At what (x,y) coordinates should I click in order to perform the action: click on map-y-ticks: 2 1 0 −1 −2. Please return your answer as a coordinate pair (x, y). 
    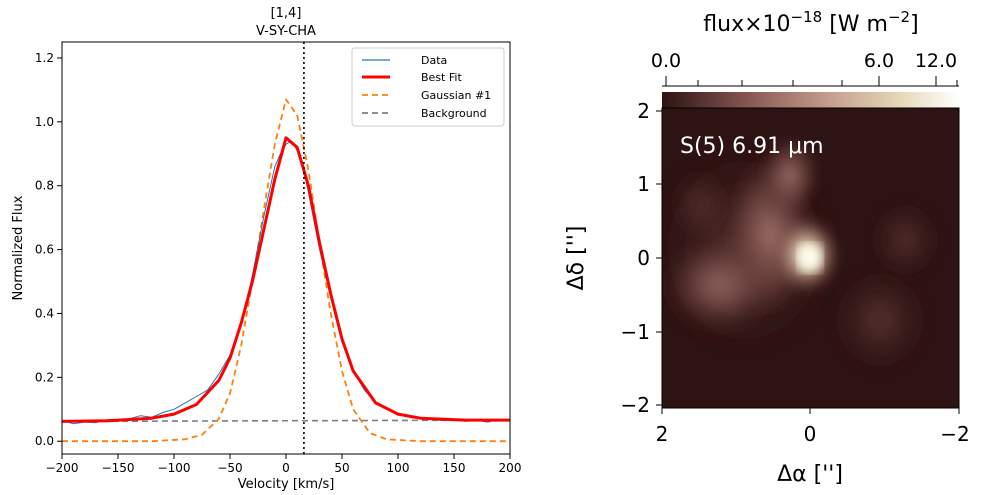
    Looking at the image, I should click on (641, 258).